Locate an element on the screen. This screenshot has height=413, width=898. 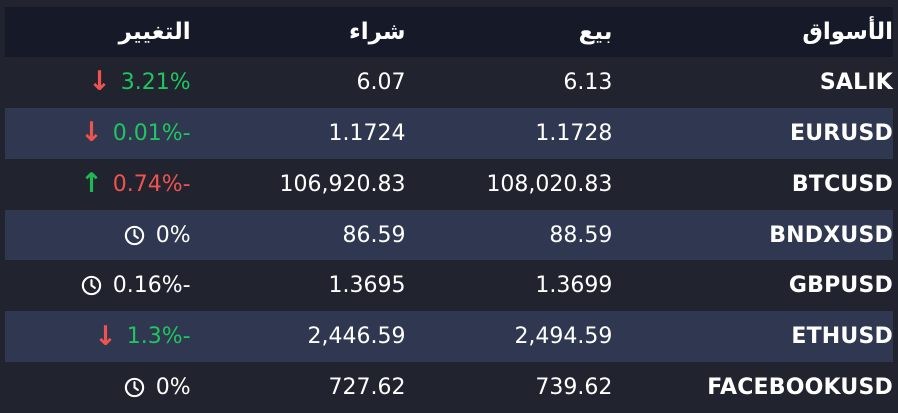
change-cell: ↑ 0.74%- is located at coordinates (98, 184).